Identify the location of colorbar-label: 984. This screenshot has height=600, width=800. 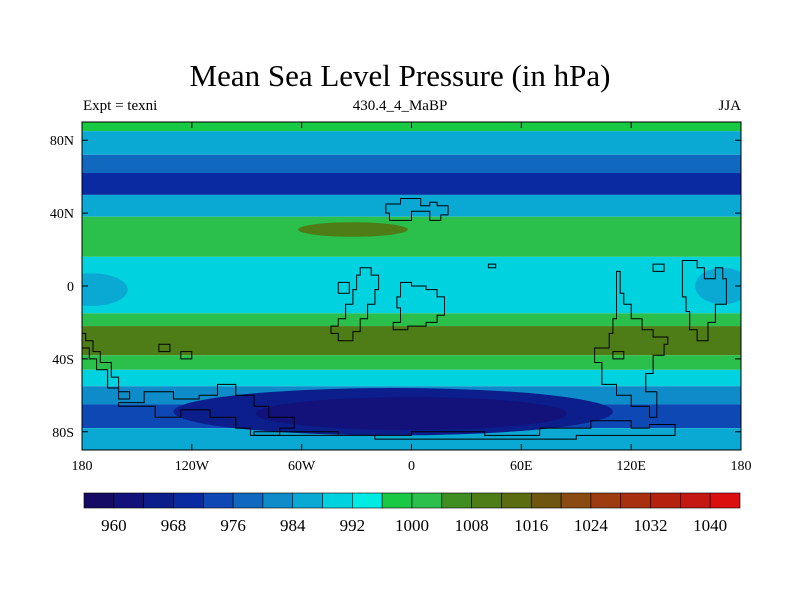
(293, 525).